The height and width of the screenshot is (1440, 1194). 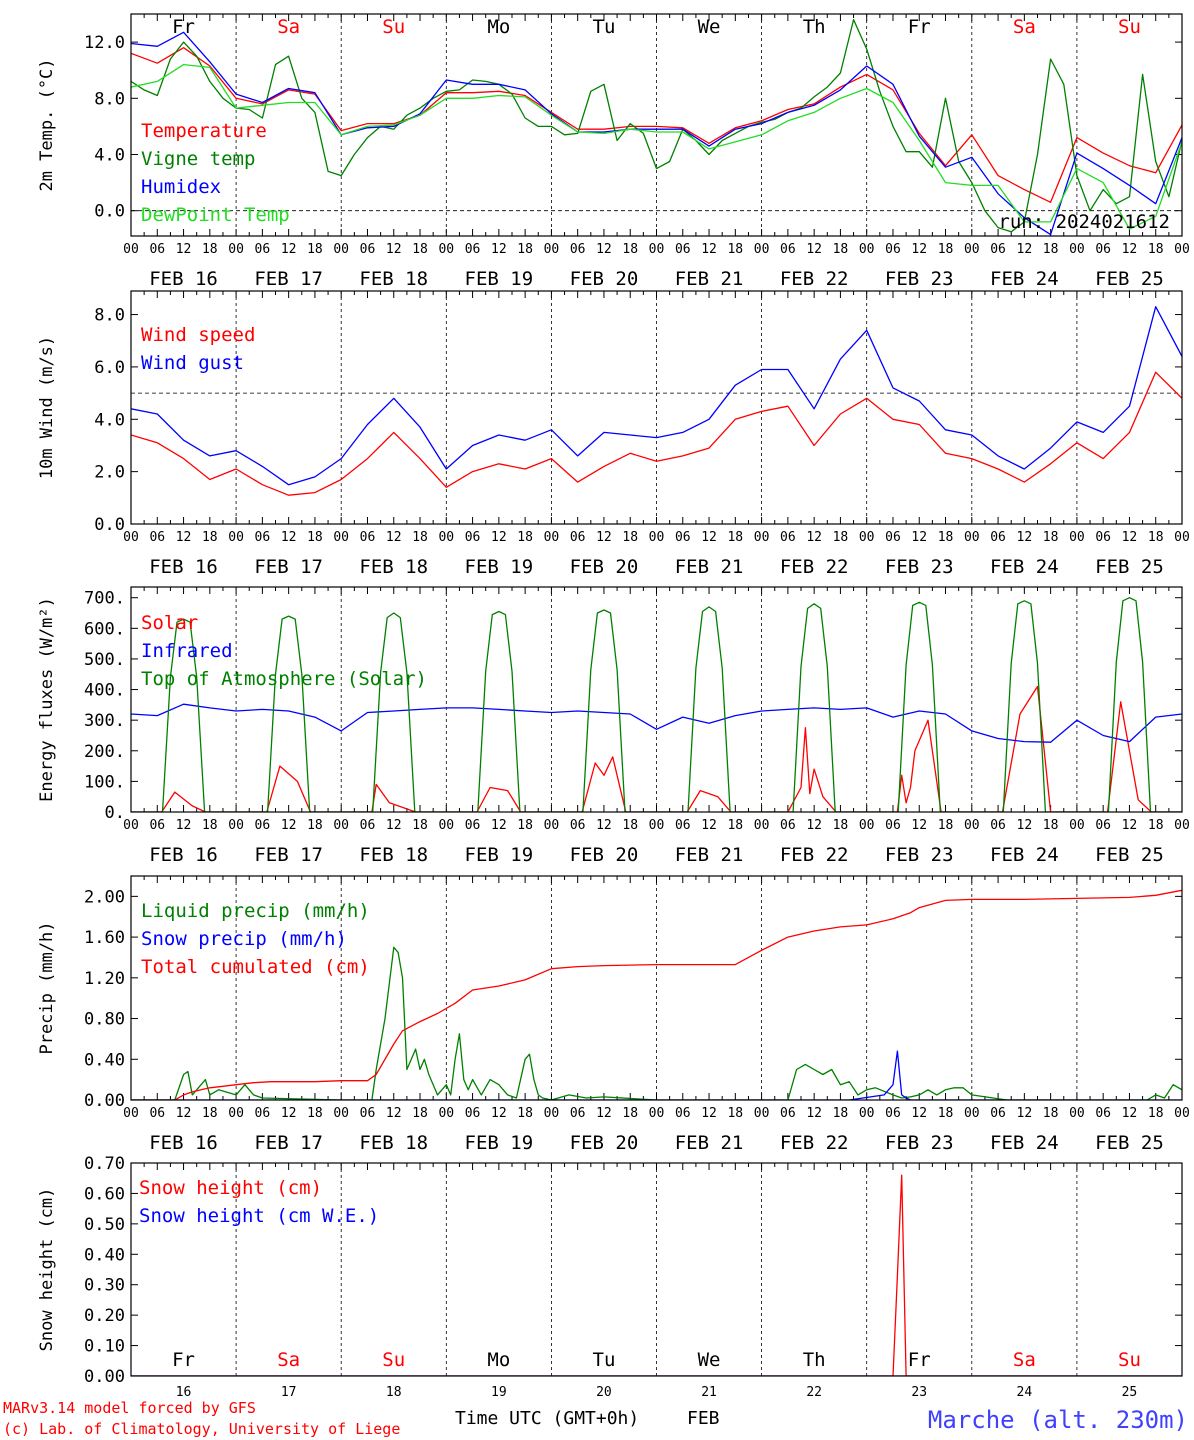 I want to click on series-top-of-atmosphere-solar, so click(x=656, y=704).